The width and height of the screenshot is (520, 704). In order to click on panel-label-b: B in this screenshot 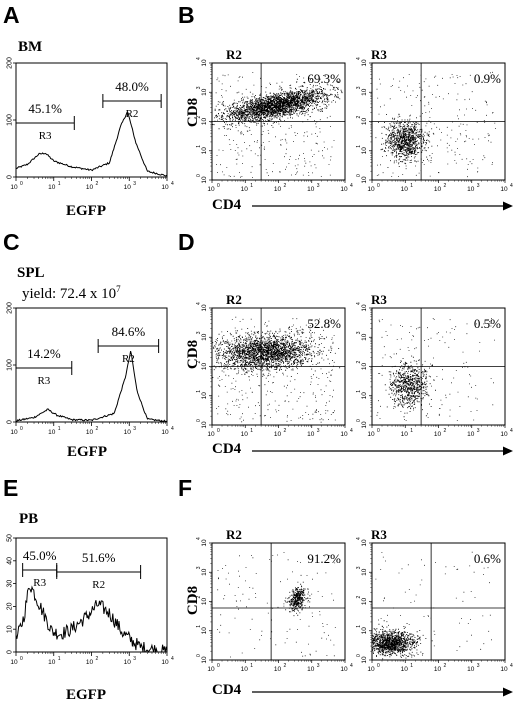, I will do `click(186, 15)`.